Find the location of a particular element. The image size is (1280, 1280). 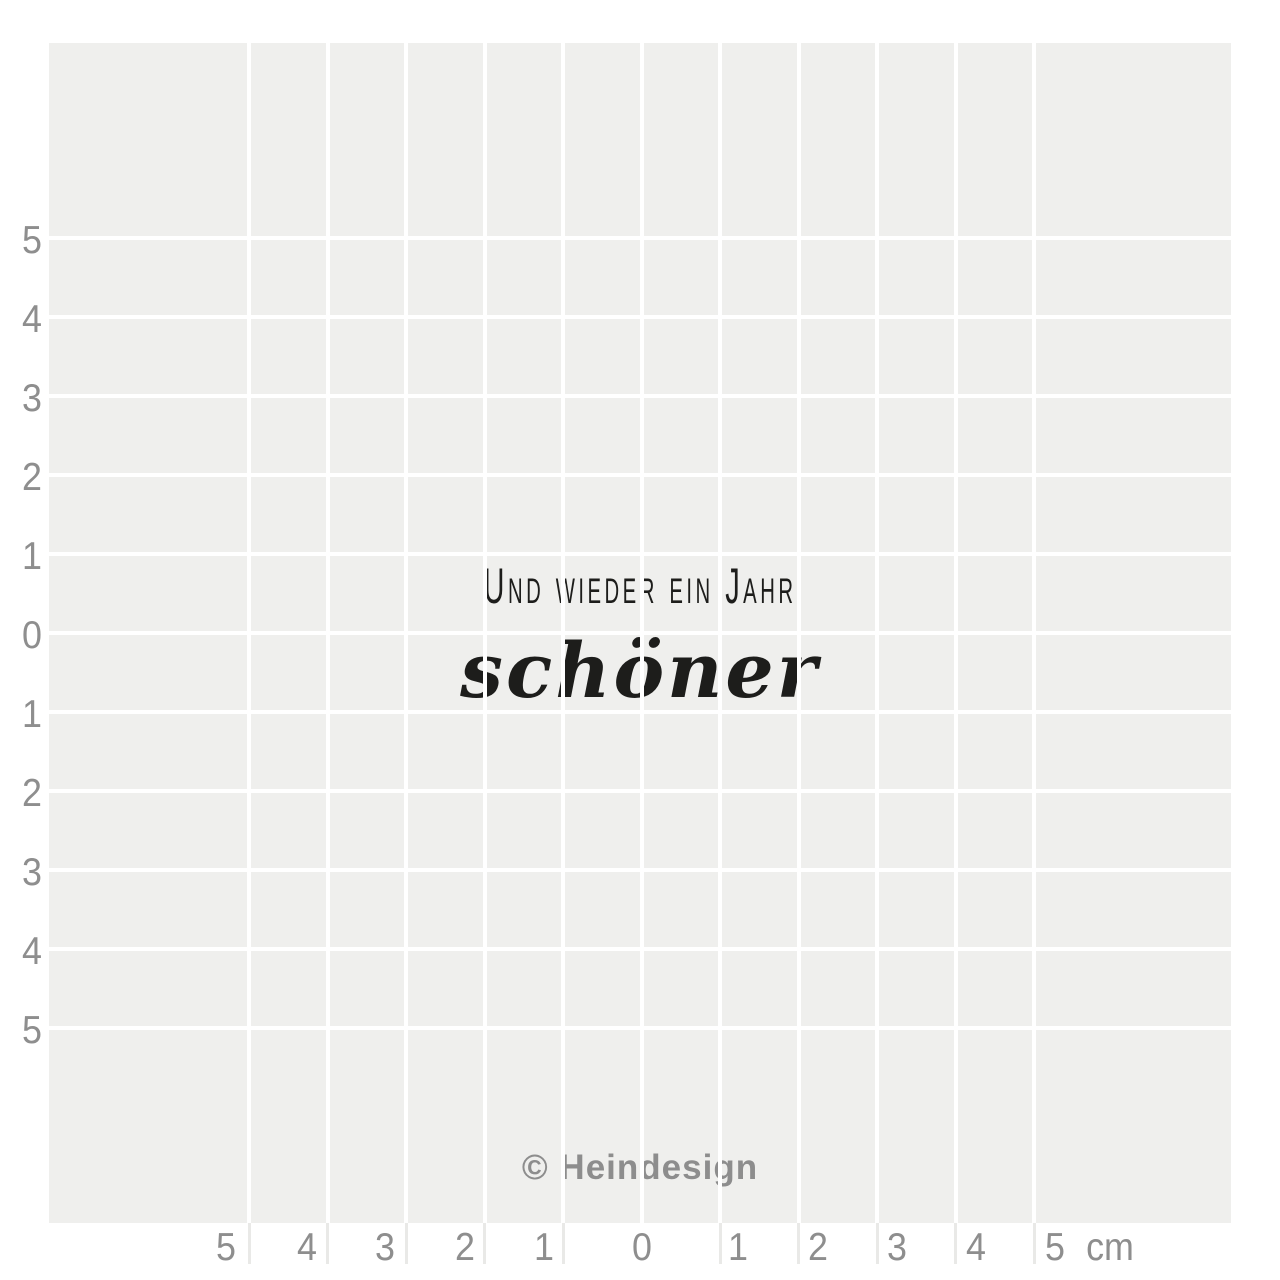

ruler-bottom-label: 0 is located at coordinates (642, 1247).